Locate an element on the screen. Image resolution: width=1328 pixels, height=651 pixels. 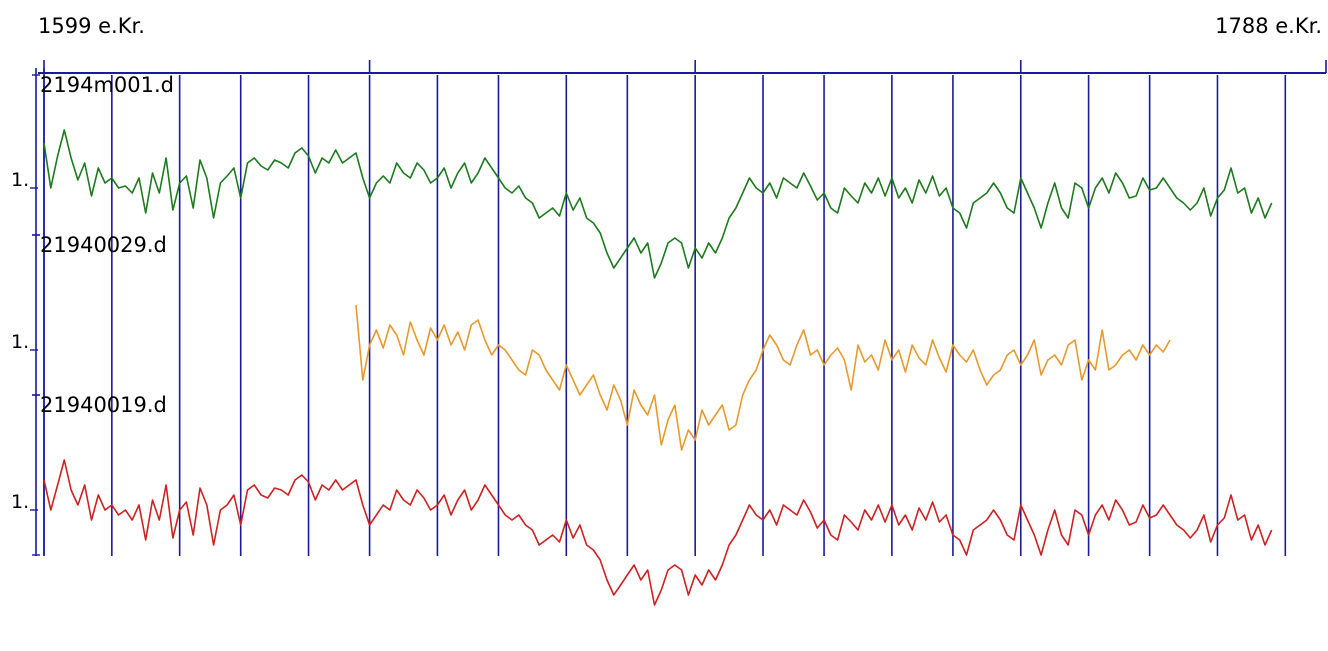
labels: 1599 e.Kr. 1788 e.Kr. is located at coordinates (680, 26).